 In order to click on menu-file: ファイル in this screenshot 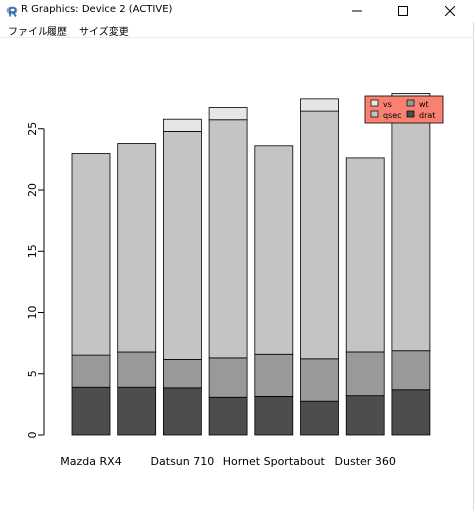, I will do `click(28, 32)`.